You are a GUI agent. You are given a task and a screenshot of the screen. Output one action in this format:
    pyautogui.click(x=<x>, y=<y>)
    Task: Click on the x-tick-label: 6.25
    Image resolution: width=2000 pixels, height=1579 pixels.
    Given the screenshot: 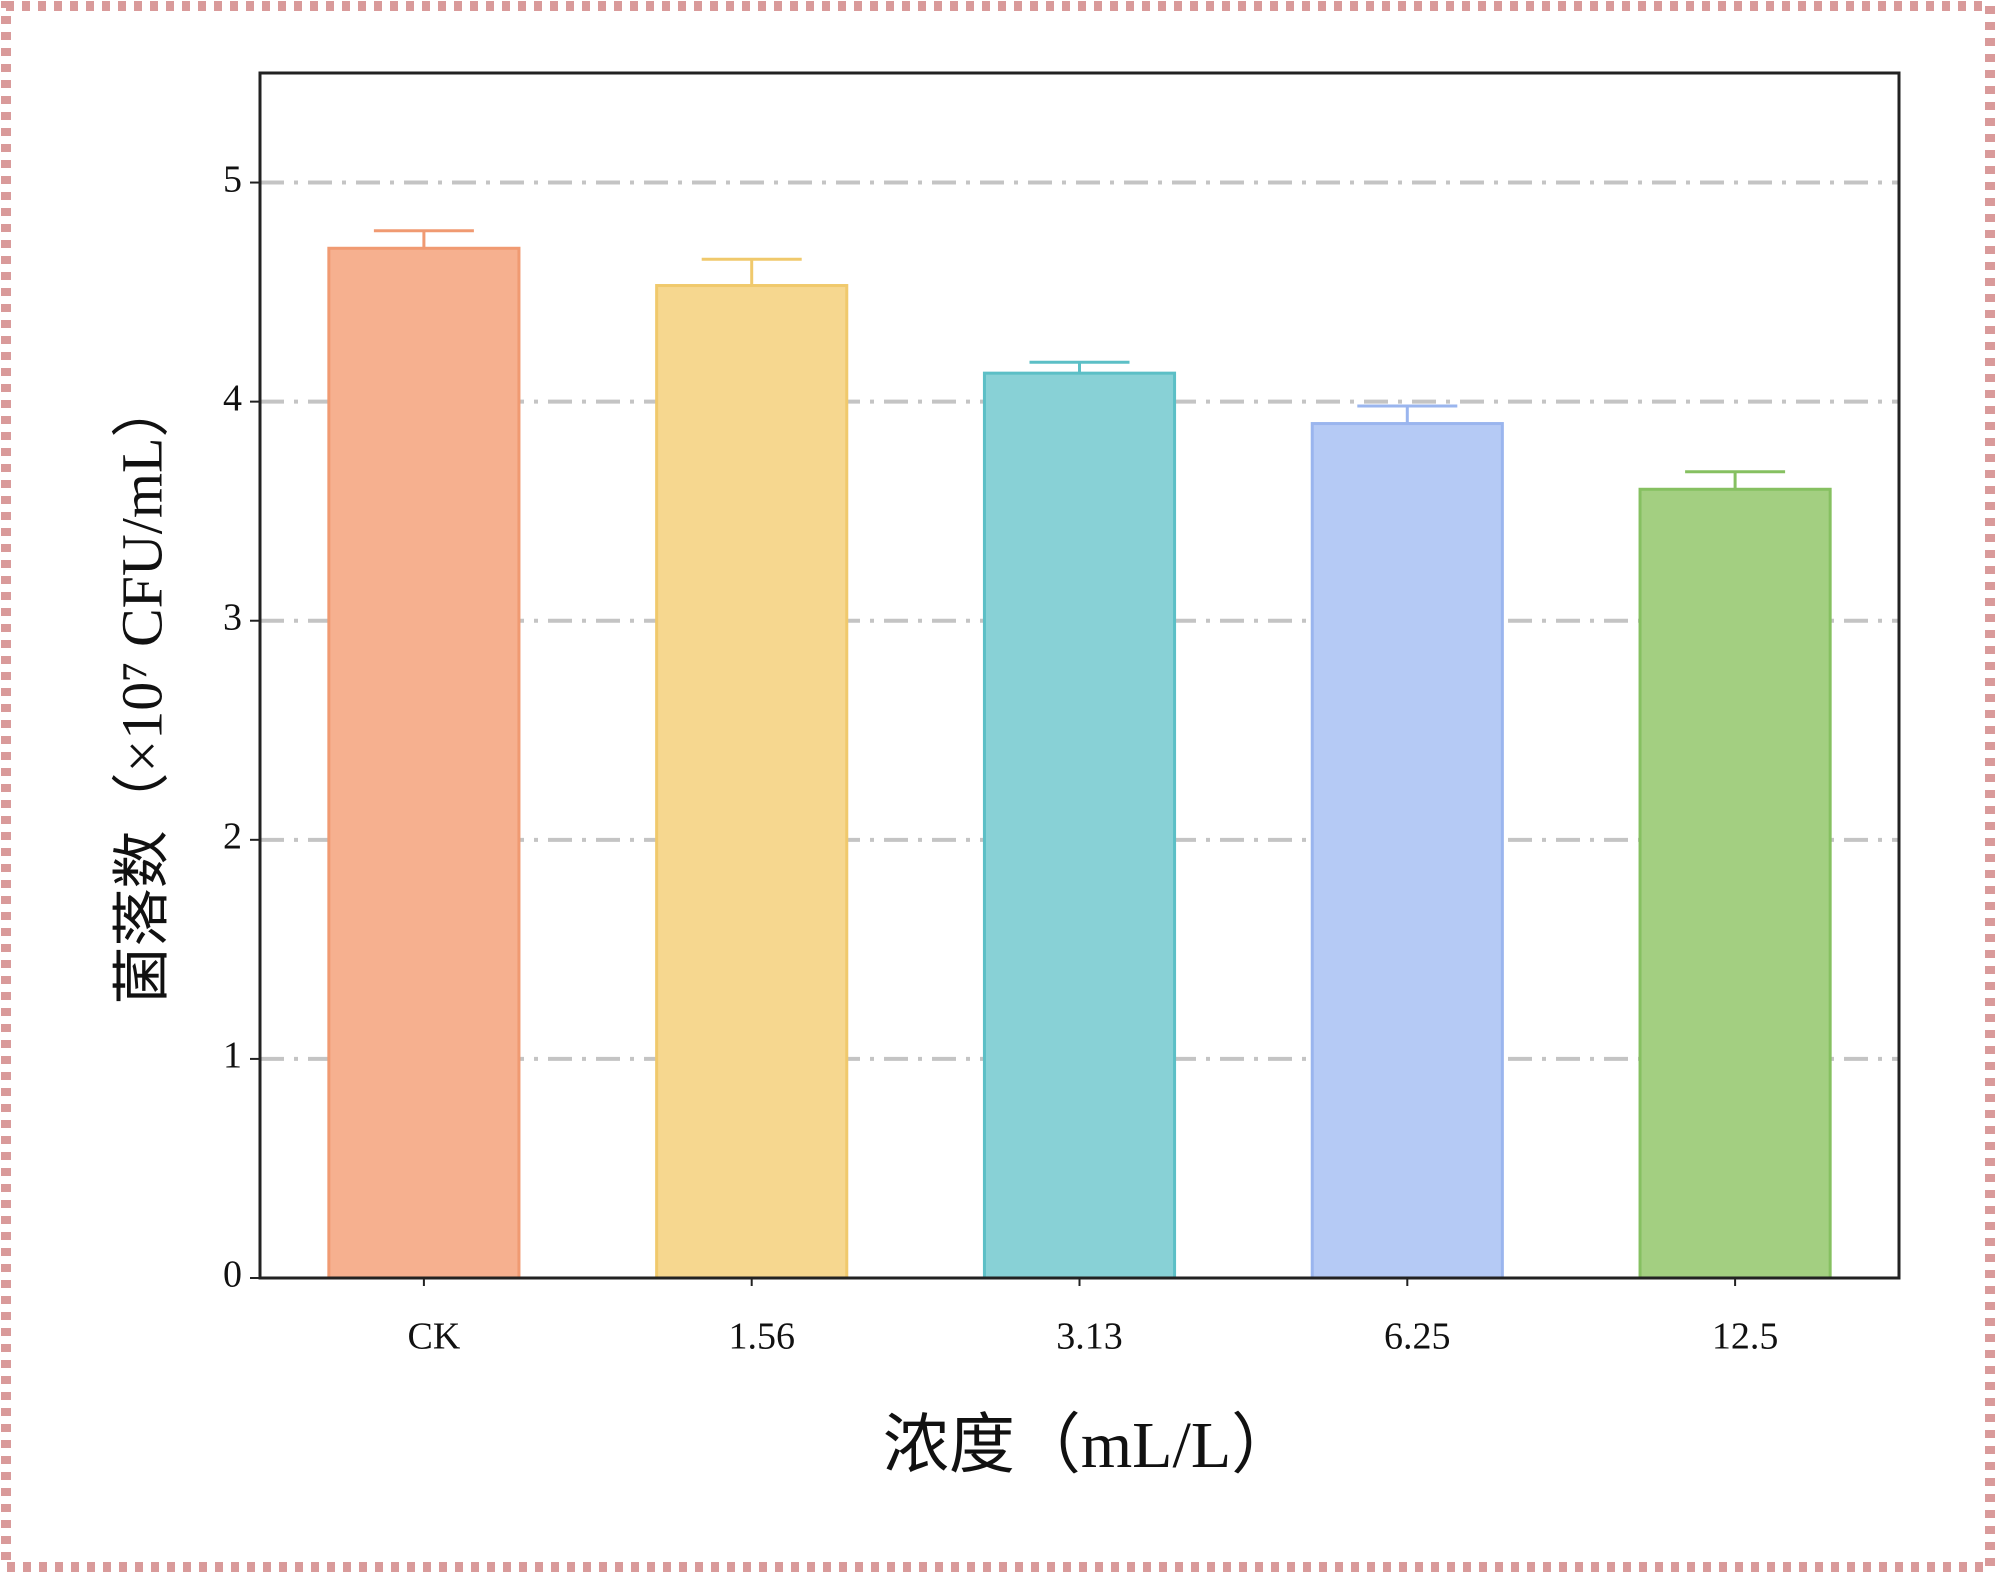 What is the action you would take?
    pyautogui.click(x=1417, y=1337)
    